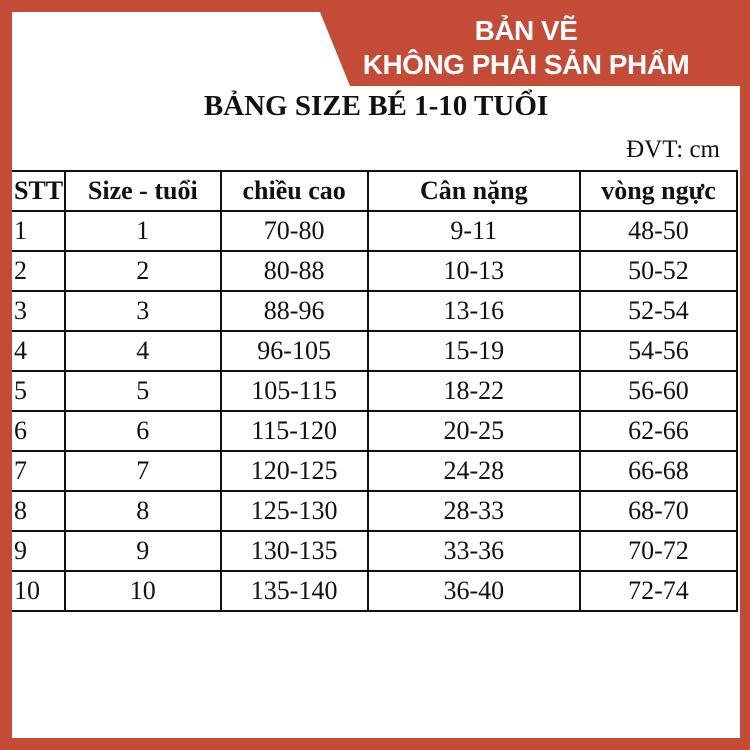 The height and width of the screenshot is (750, 750). Describe the element at coordinates (473, 391) in the screenshot. I see `table-cell: 18-22` at that location.